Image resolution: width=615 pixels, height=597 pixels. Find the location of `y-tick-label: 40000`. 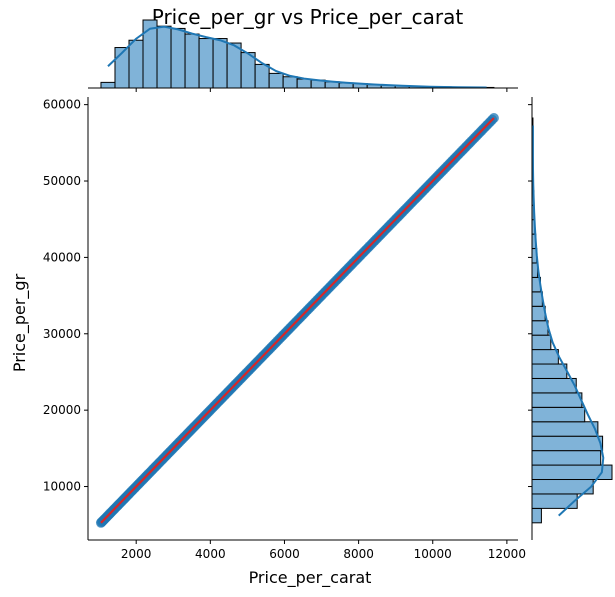

y-tick-label: 40000 is located at coordinates (62, 257).